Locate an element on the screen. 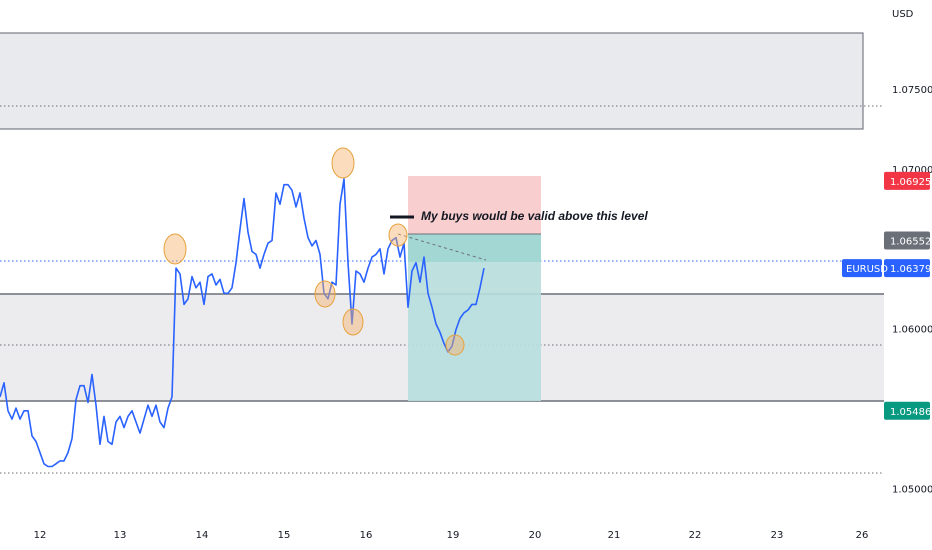 Image resolution: width=932 pixels, height=550 pixels. symbol-badge is located at coordinates (862, 268).